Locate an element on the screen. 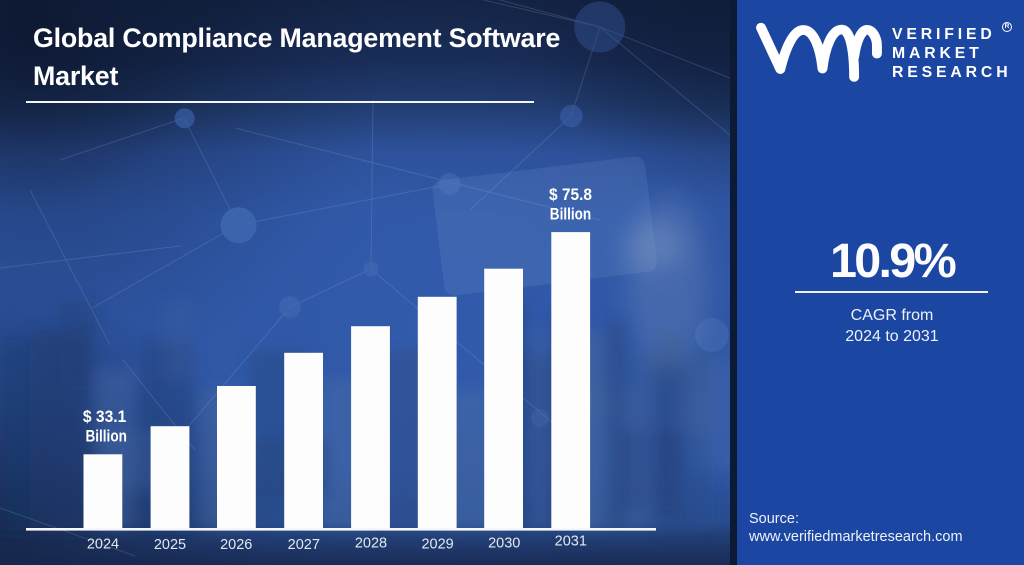  svg-text: 2030 is located at coordinates (504, 544).